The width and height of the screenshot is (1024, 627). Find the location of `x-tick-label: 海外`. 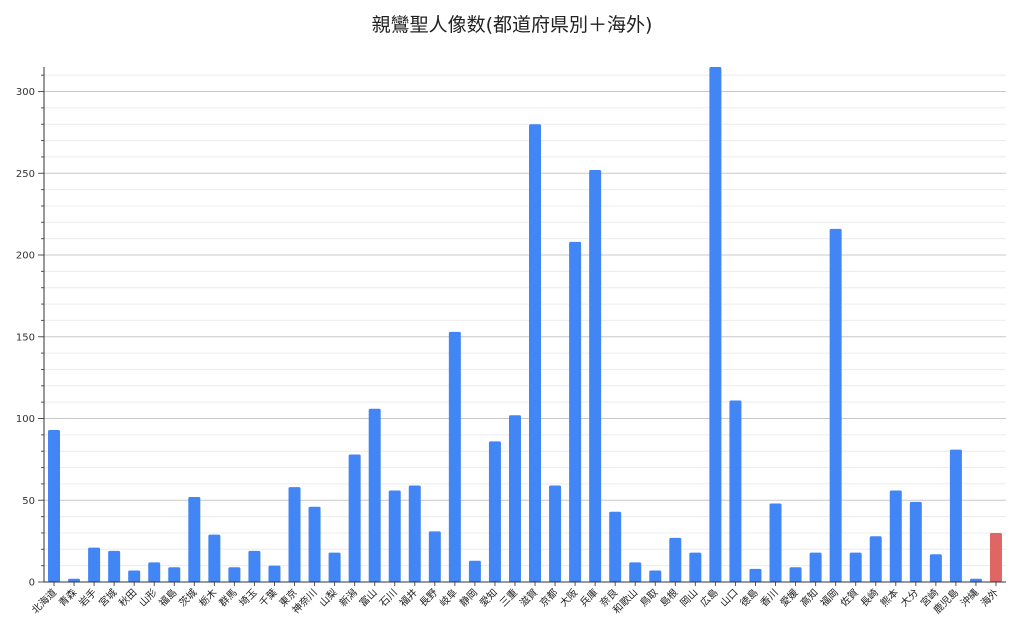

x-tick-label: 海外 is located at coordinates (989, 597).